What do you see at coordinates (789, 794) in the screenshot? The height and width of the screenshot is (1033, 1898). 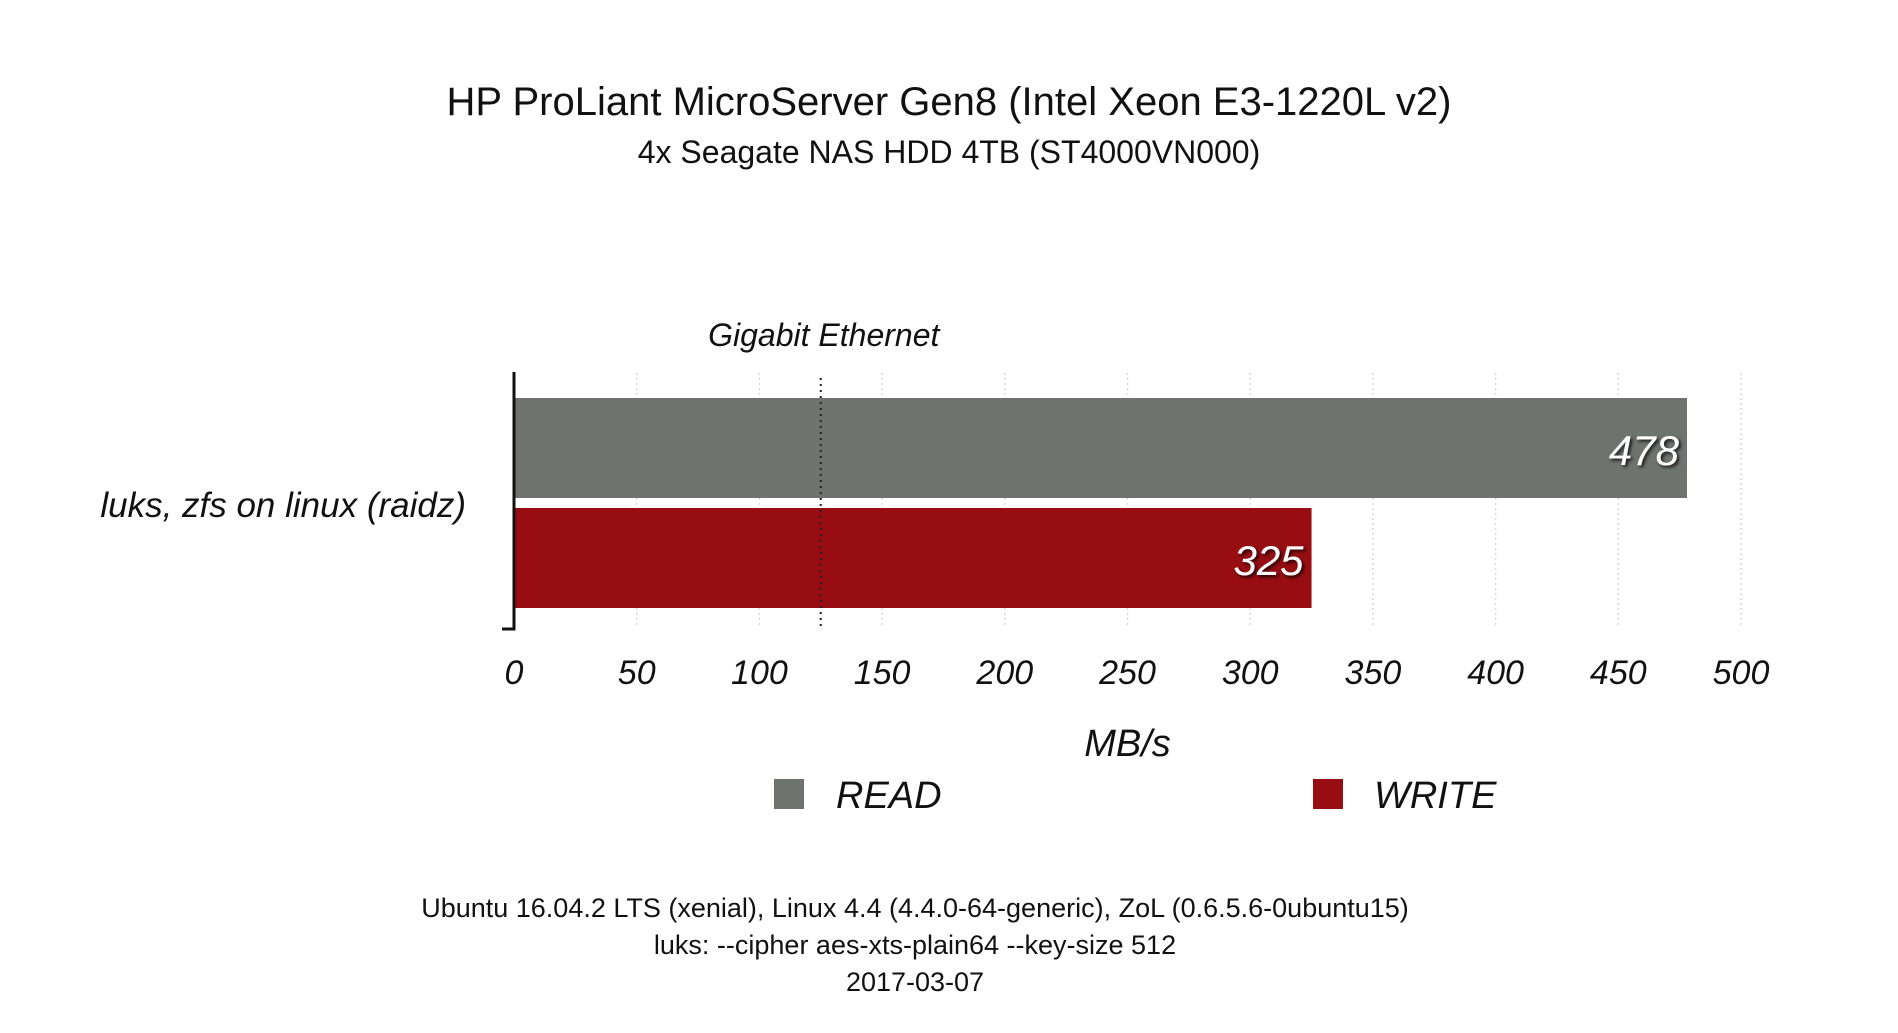 I see `legend-swatch-read` at bounding box center [789, 794].